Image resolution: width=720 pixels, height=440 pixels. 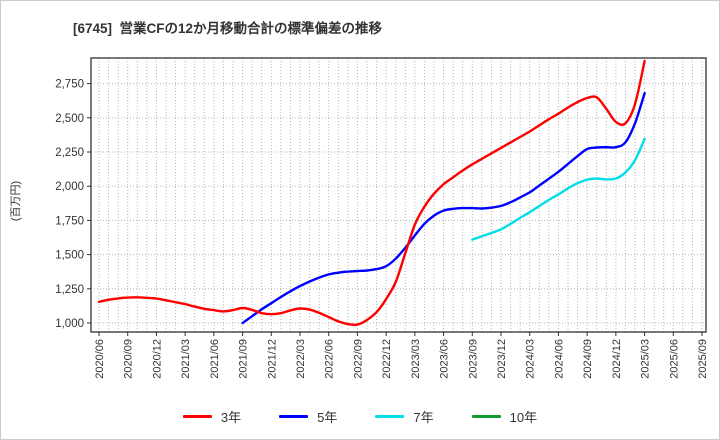 What do you see at coordinates (228, 28) in the screenshot?
I see `chart-title: [6745] 営業CFの12か月移動合計の標準偏差の推移` at bounding box center [228, 28].